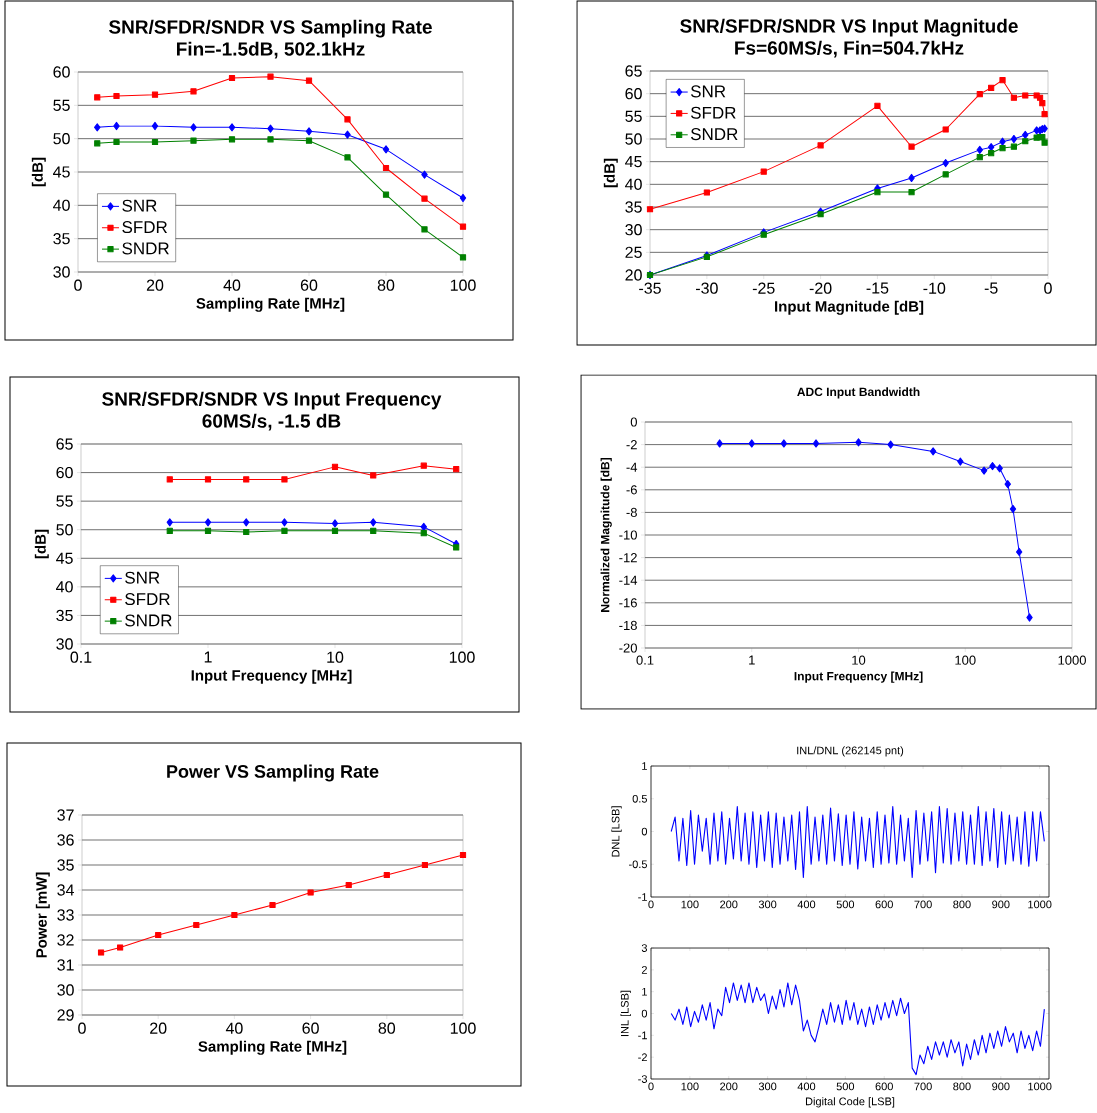  Describe the element at coordinates (65, 890) in the screenshot. I see `y-tick-label: 34` at that location.